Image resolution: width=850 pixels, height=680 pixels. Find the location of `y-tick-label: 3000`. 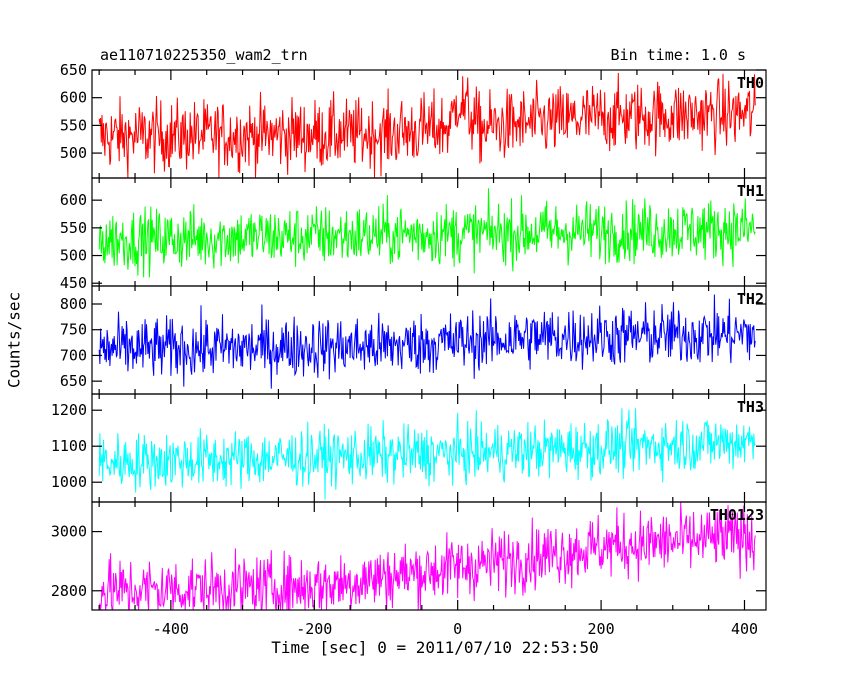

y-tick-label: 3000 is located at coordinates (69, 532).